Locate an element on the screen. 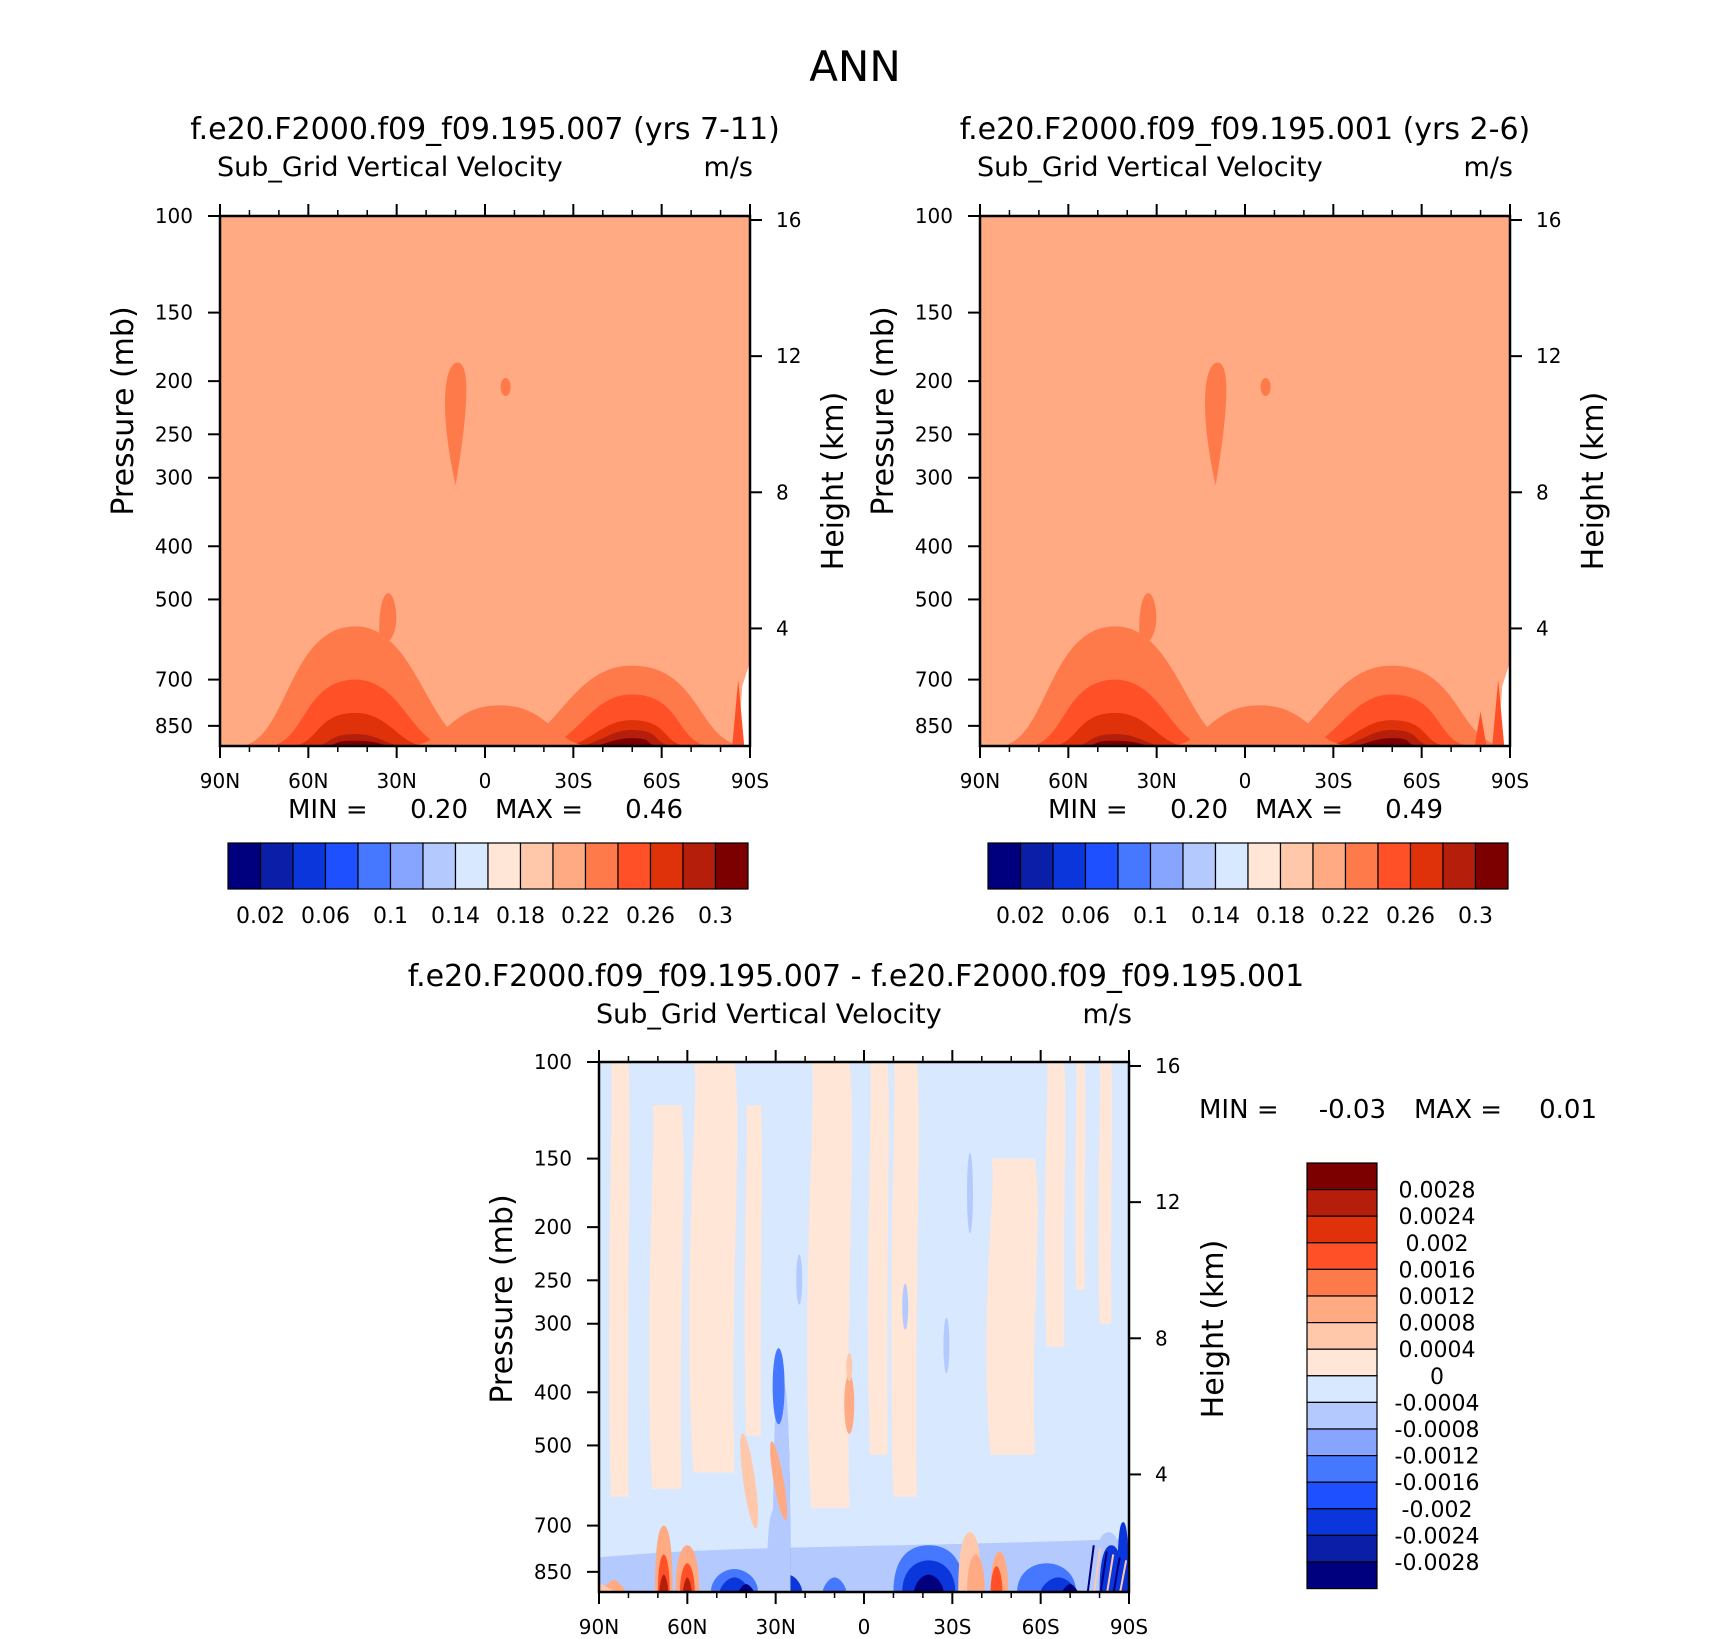  pos-streak-c is located at coordinates (849, 1403).